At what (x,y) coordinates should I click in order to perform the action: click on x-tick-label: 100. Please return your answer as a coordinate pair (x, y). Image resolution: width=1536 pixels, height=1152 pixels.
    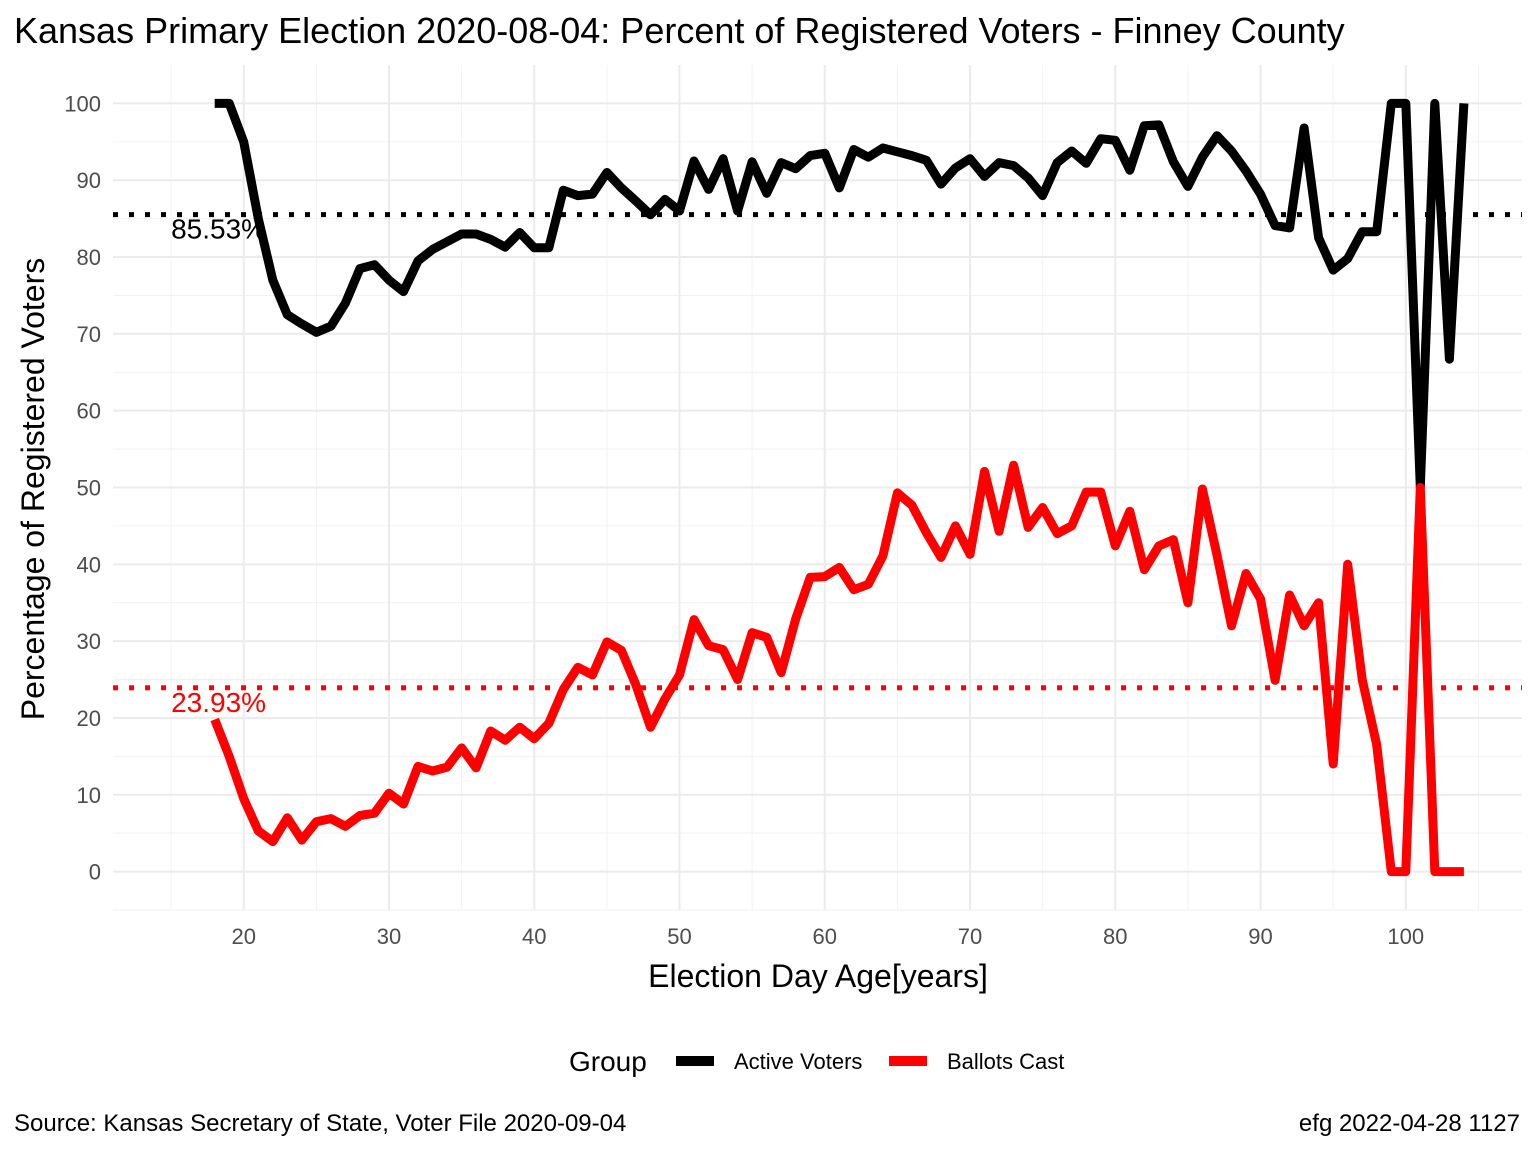
    Looking at the image, I should click on (1405, 936).